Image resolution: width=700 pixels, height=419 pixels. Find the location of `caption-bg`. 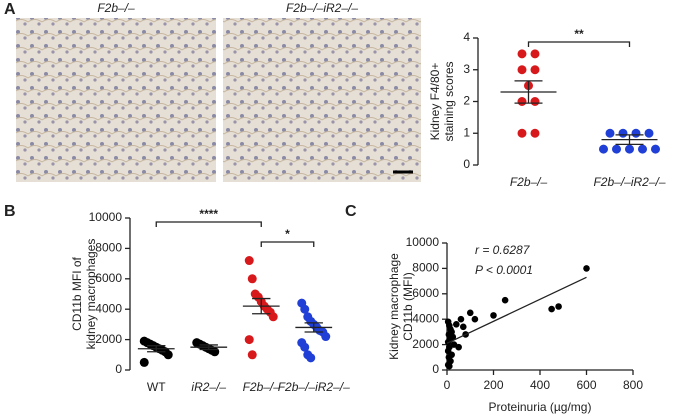

caption-bg is located at coordinates (116, 9).